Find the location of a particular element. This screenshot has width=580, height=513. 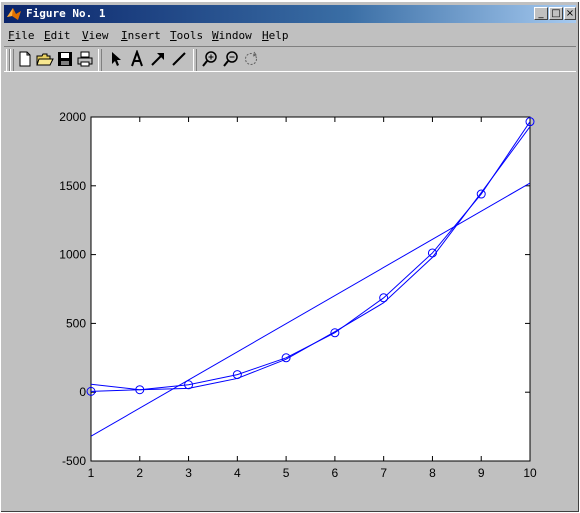

menu-view-key: V is located at coordinates (85, 35).